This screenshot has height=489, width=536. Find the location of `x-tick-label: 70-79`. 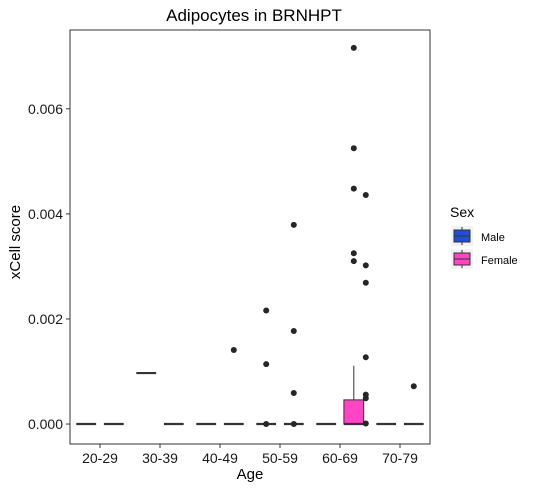

x-tick-label: 70-79 is located at coordinates (400, 458).